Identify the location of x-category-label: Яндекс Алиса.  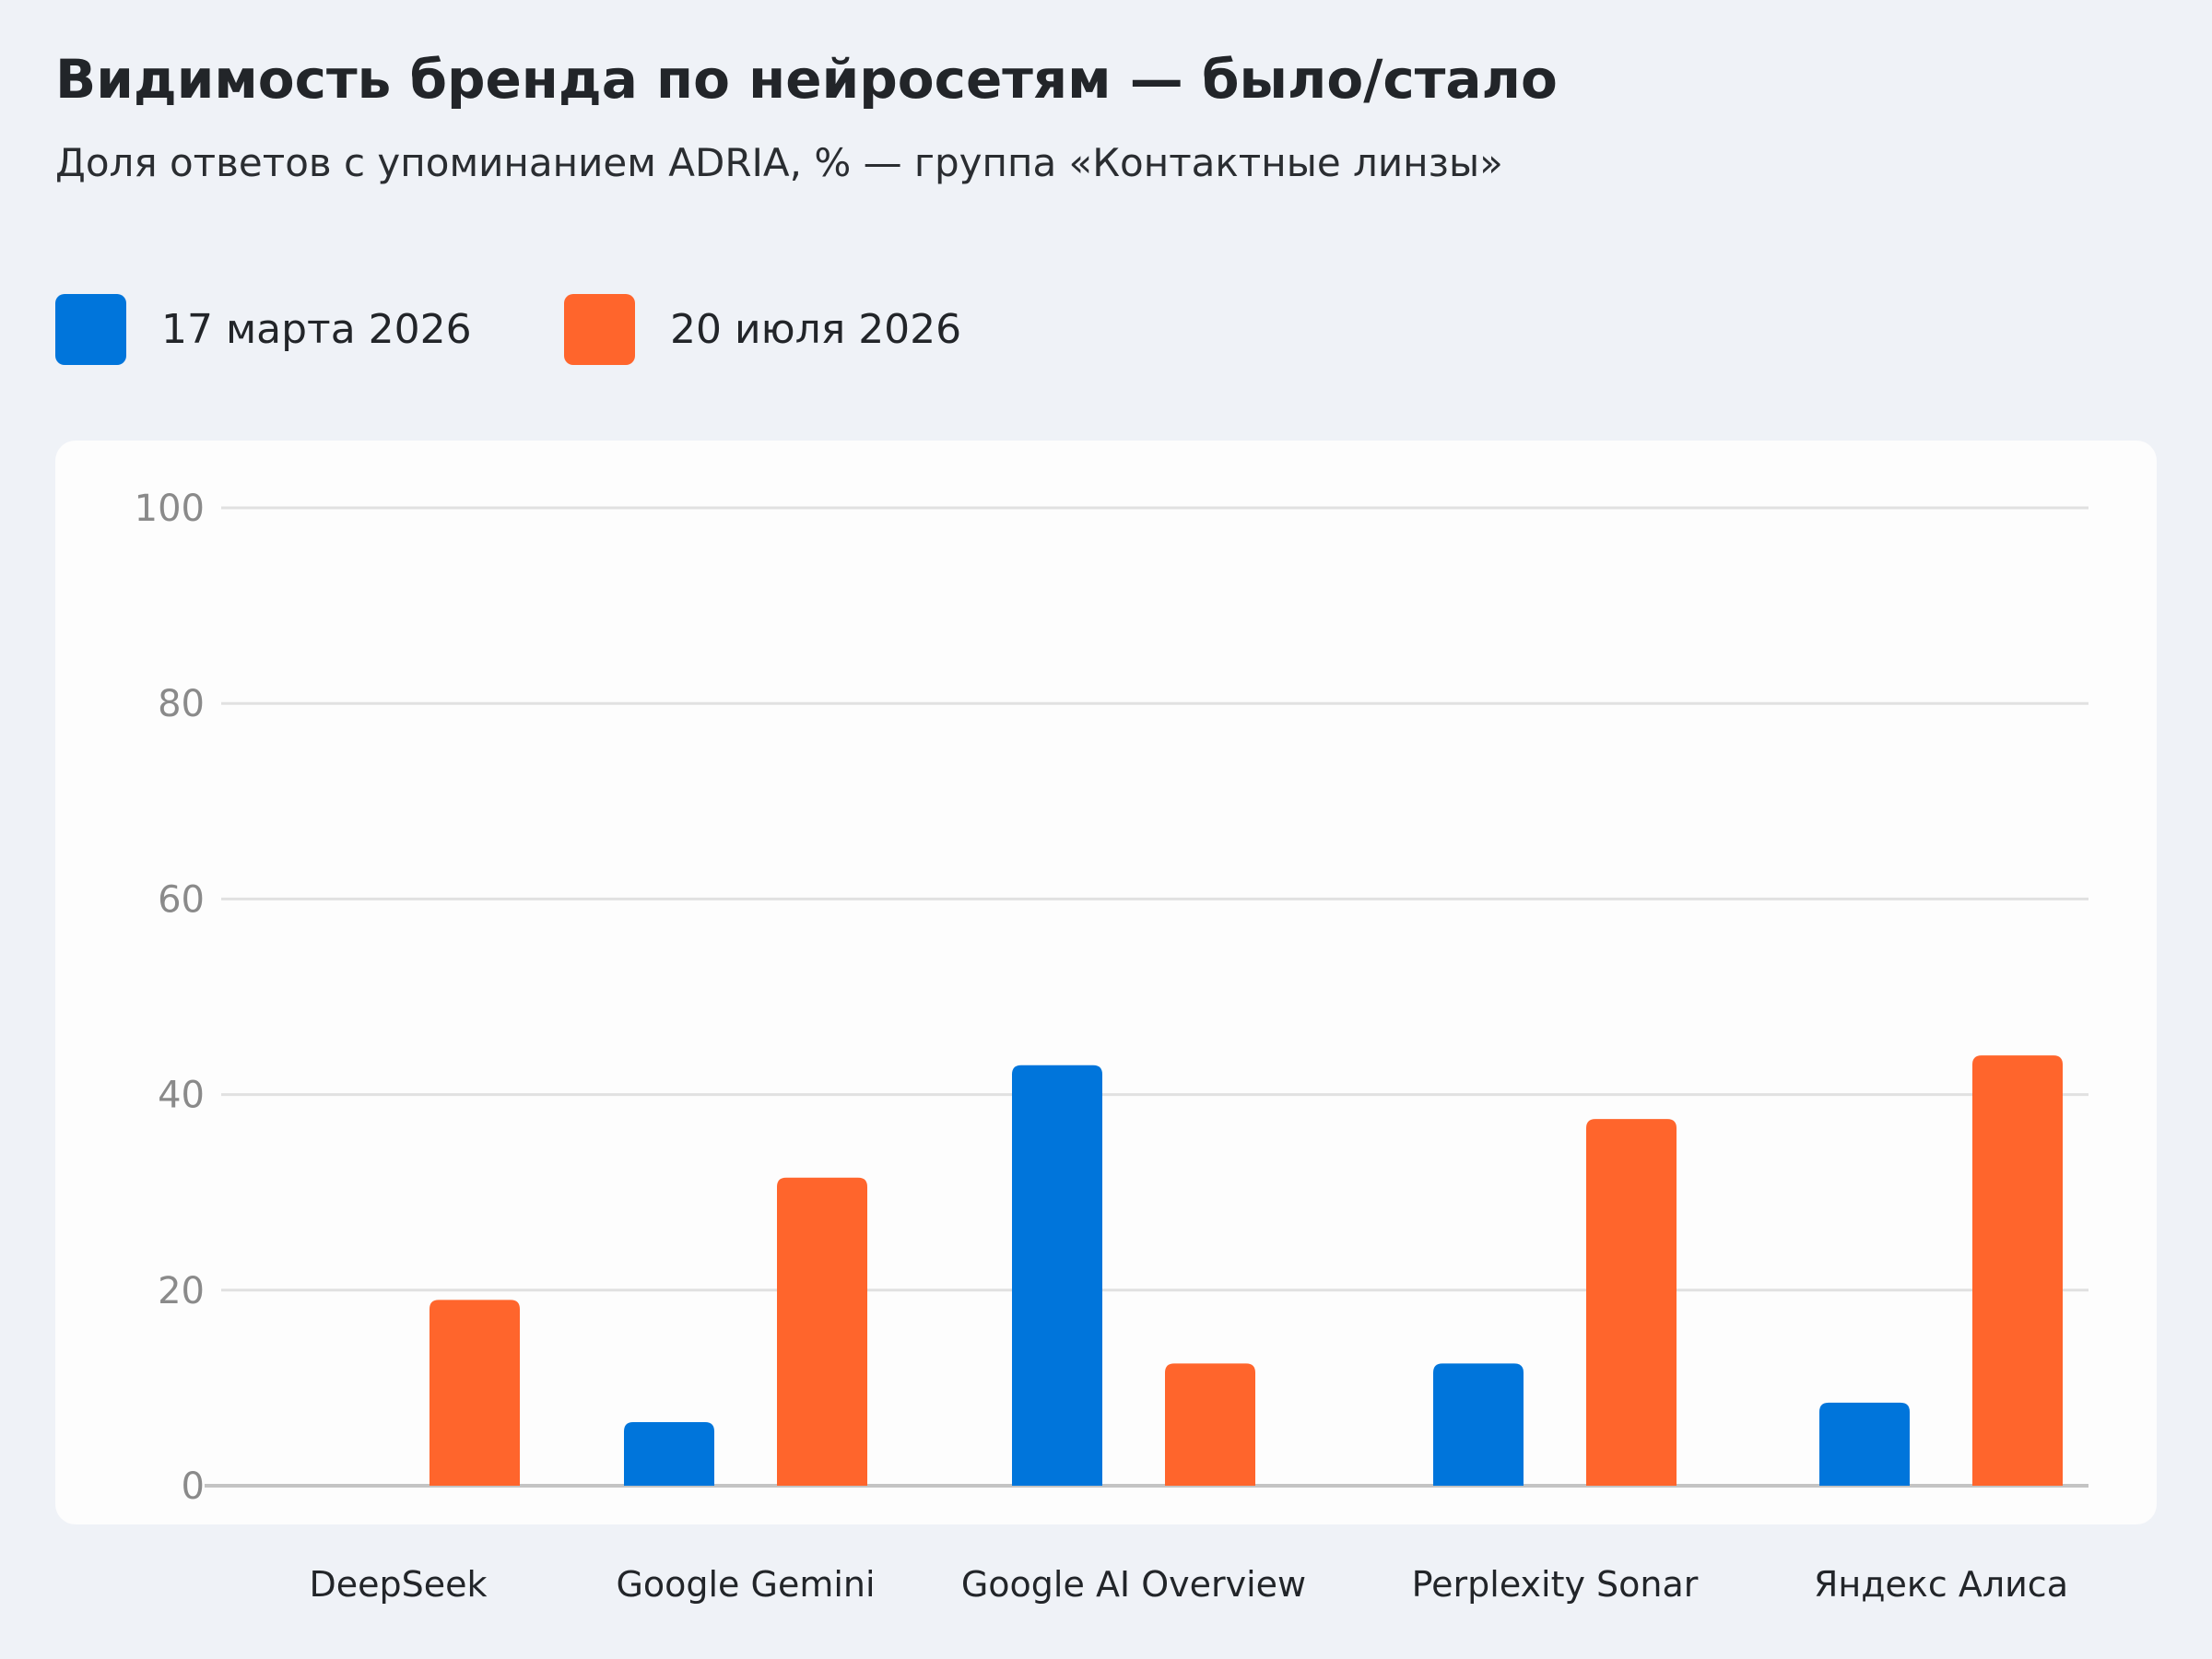
(1941, 1584).